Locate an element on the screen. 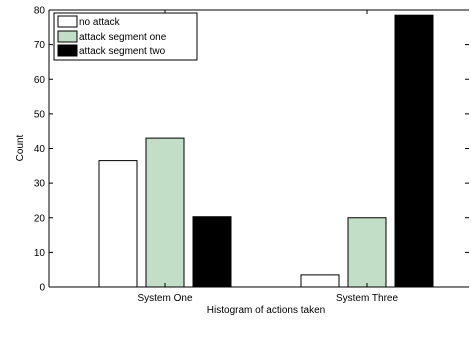 The height and width of the screenshot is (347, 471). bar-system-one-attack-segment-one is located at coordinates (165, 212).